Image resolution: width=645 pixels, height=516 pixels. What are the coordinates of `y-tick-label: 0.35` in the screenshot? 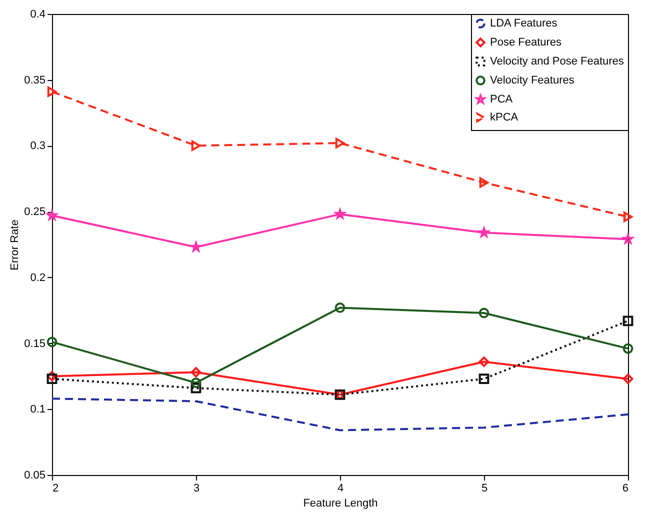 It's located at (35, 80).